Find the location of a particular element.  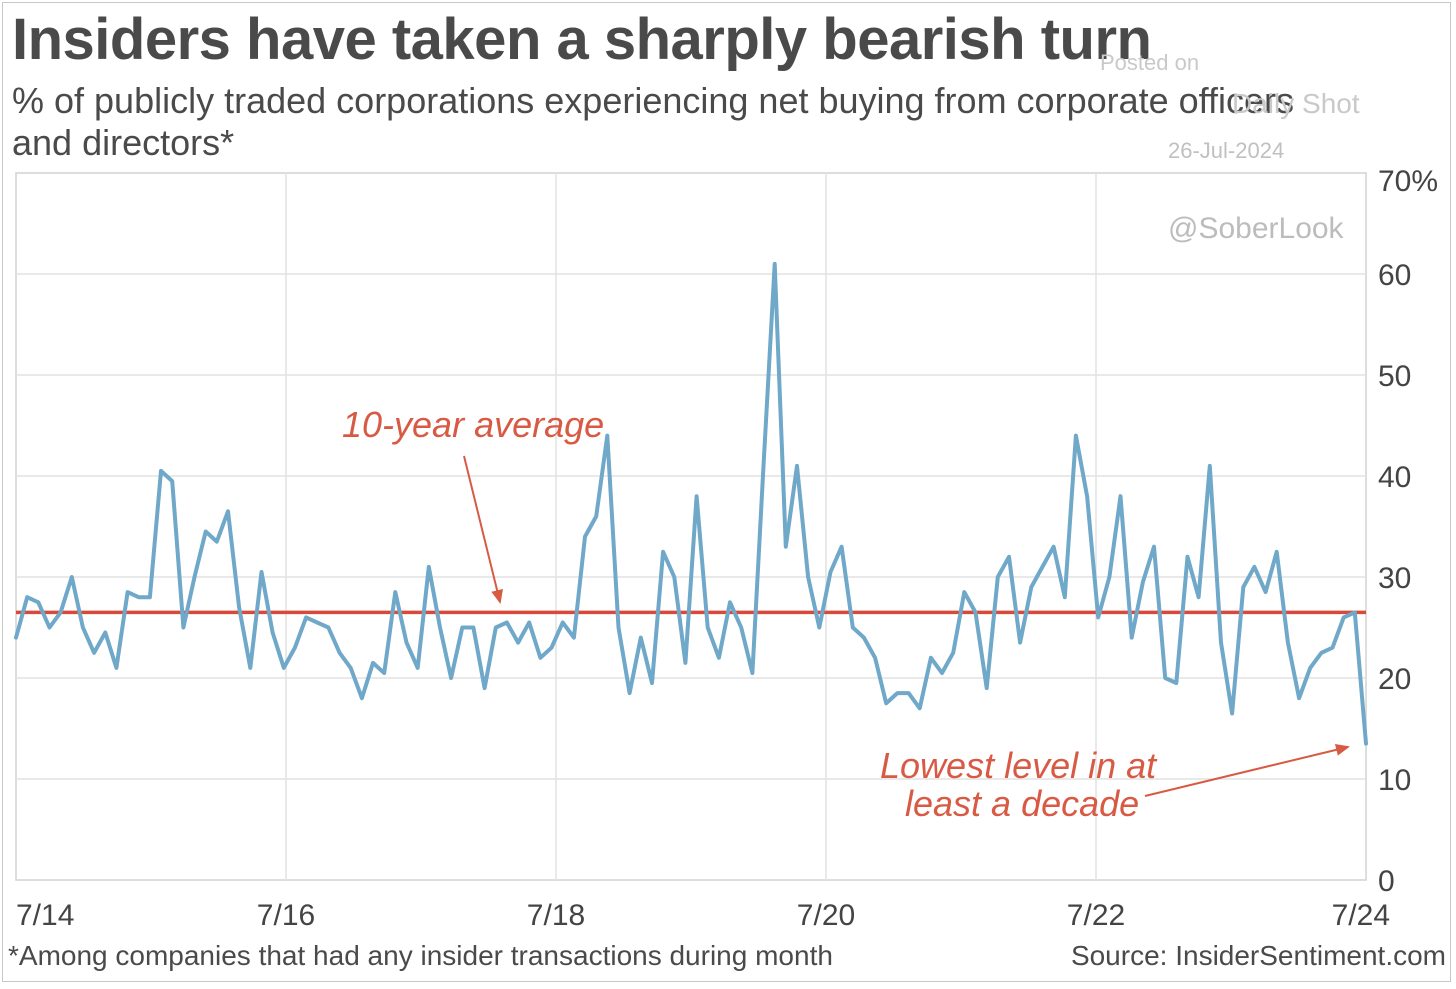

y-tick-label: 70% is located at coordinates (1408, 181).